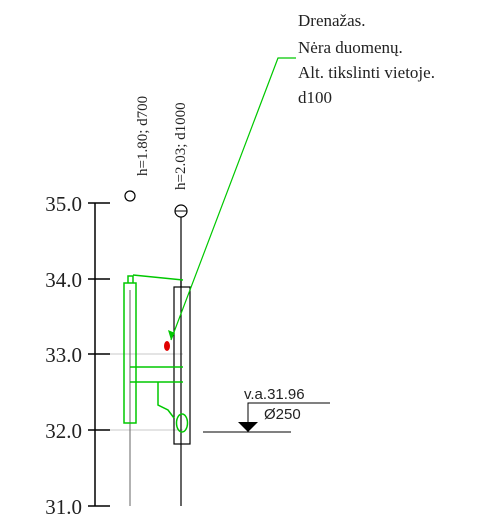 This screenshot has width=484, height=515. Describe the element at coordinates (63, 280) in the screenshot. I see `scale-label-34: 34.0` at that location.